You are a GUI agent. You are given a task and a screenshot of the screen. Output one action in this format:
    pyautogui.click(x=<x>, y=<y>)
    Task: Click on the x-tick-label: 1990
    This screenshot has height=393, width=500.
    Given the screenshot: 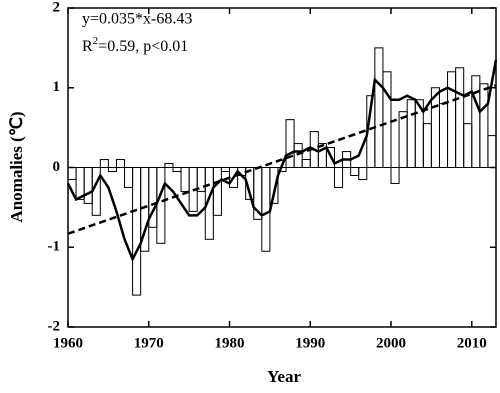 What is the action you would take?
    pyautogui.click(x=310, y=343)
    